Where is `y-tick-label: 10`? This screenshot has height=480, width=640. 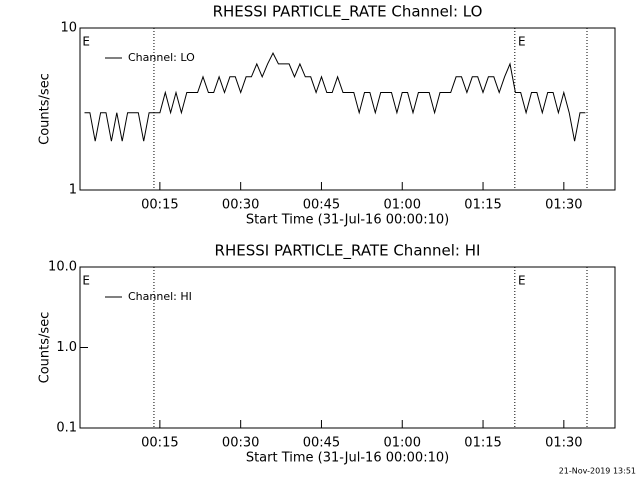 y-tick-label: 10 is located at coordinates (68, 28).